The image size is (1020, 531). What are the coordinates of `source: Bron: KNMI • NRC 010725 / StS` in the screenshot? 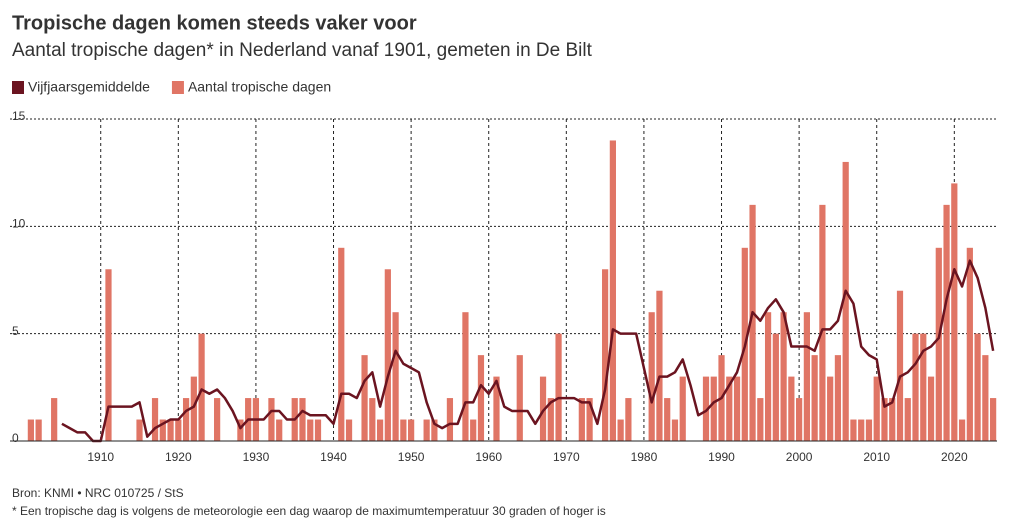 It's located at (98, 493).